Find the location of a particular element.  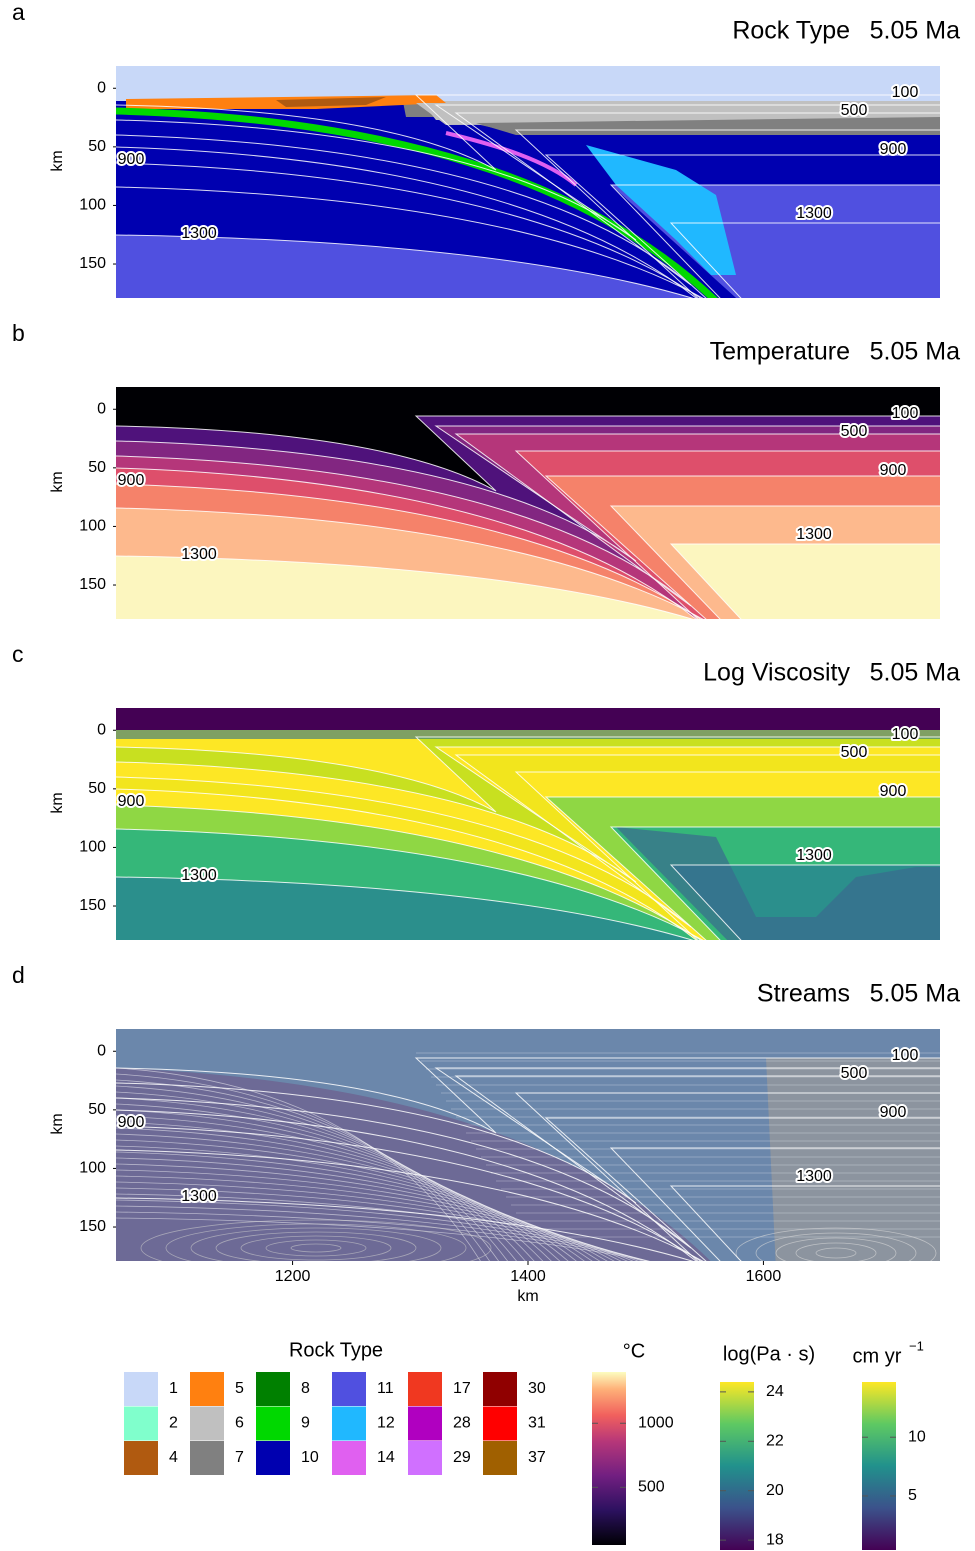

weak-wedge is located at coordinates (778, 883).